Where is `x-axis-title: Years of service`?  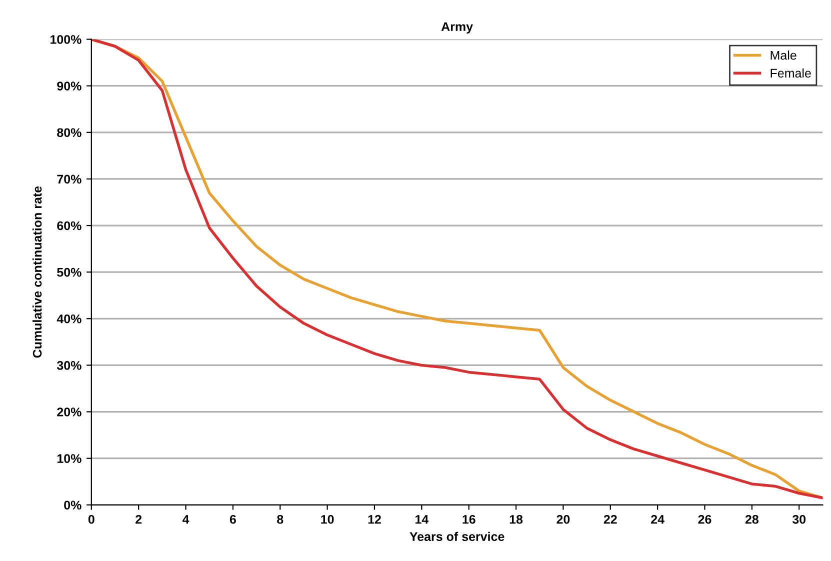 x-axis-title: Years of service is located at coordinates (457, 537).